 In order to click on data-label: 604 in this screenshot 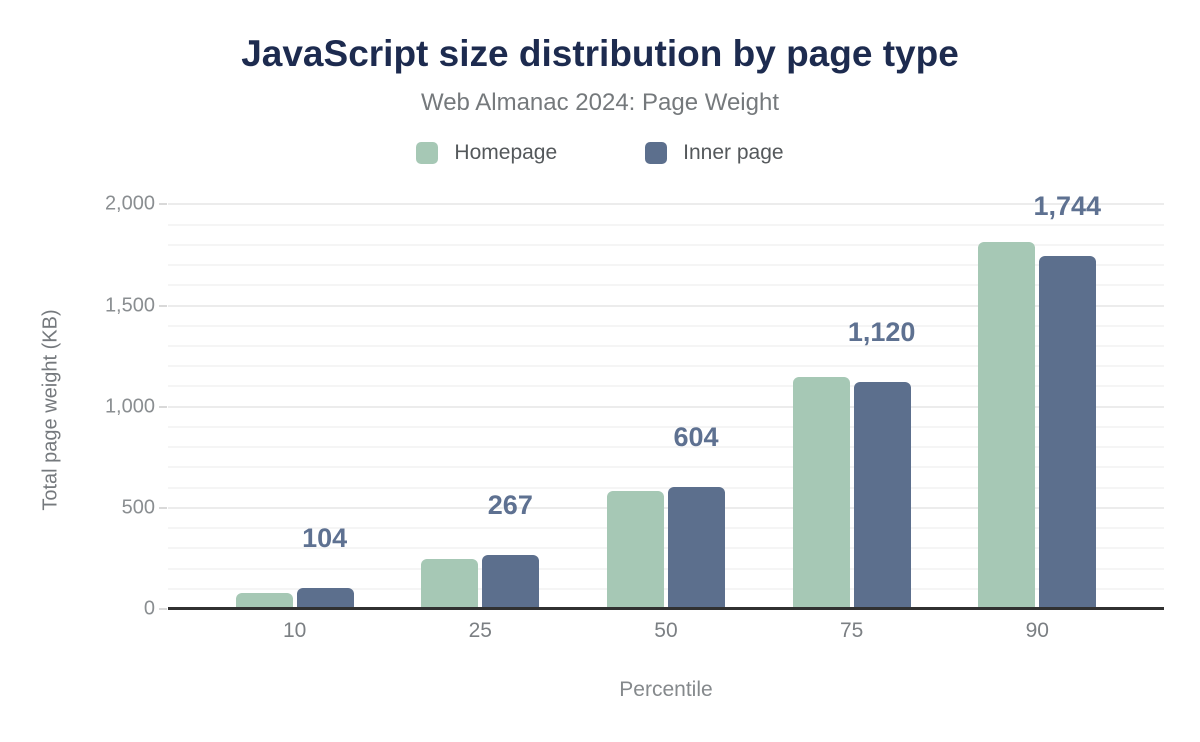, I will do `click(696, 436)`.